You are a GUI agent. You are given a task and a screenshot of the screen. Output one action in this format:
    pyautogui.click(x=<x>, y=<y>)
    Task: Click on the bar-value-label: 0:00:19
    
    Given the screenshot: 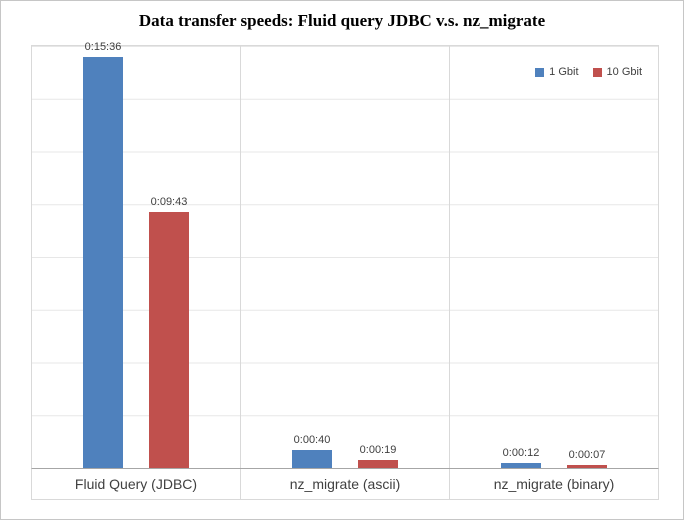 What is the action you would take?
    pyautogui.click(x=378, y=449)
    